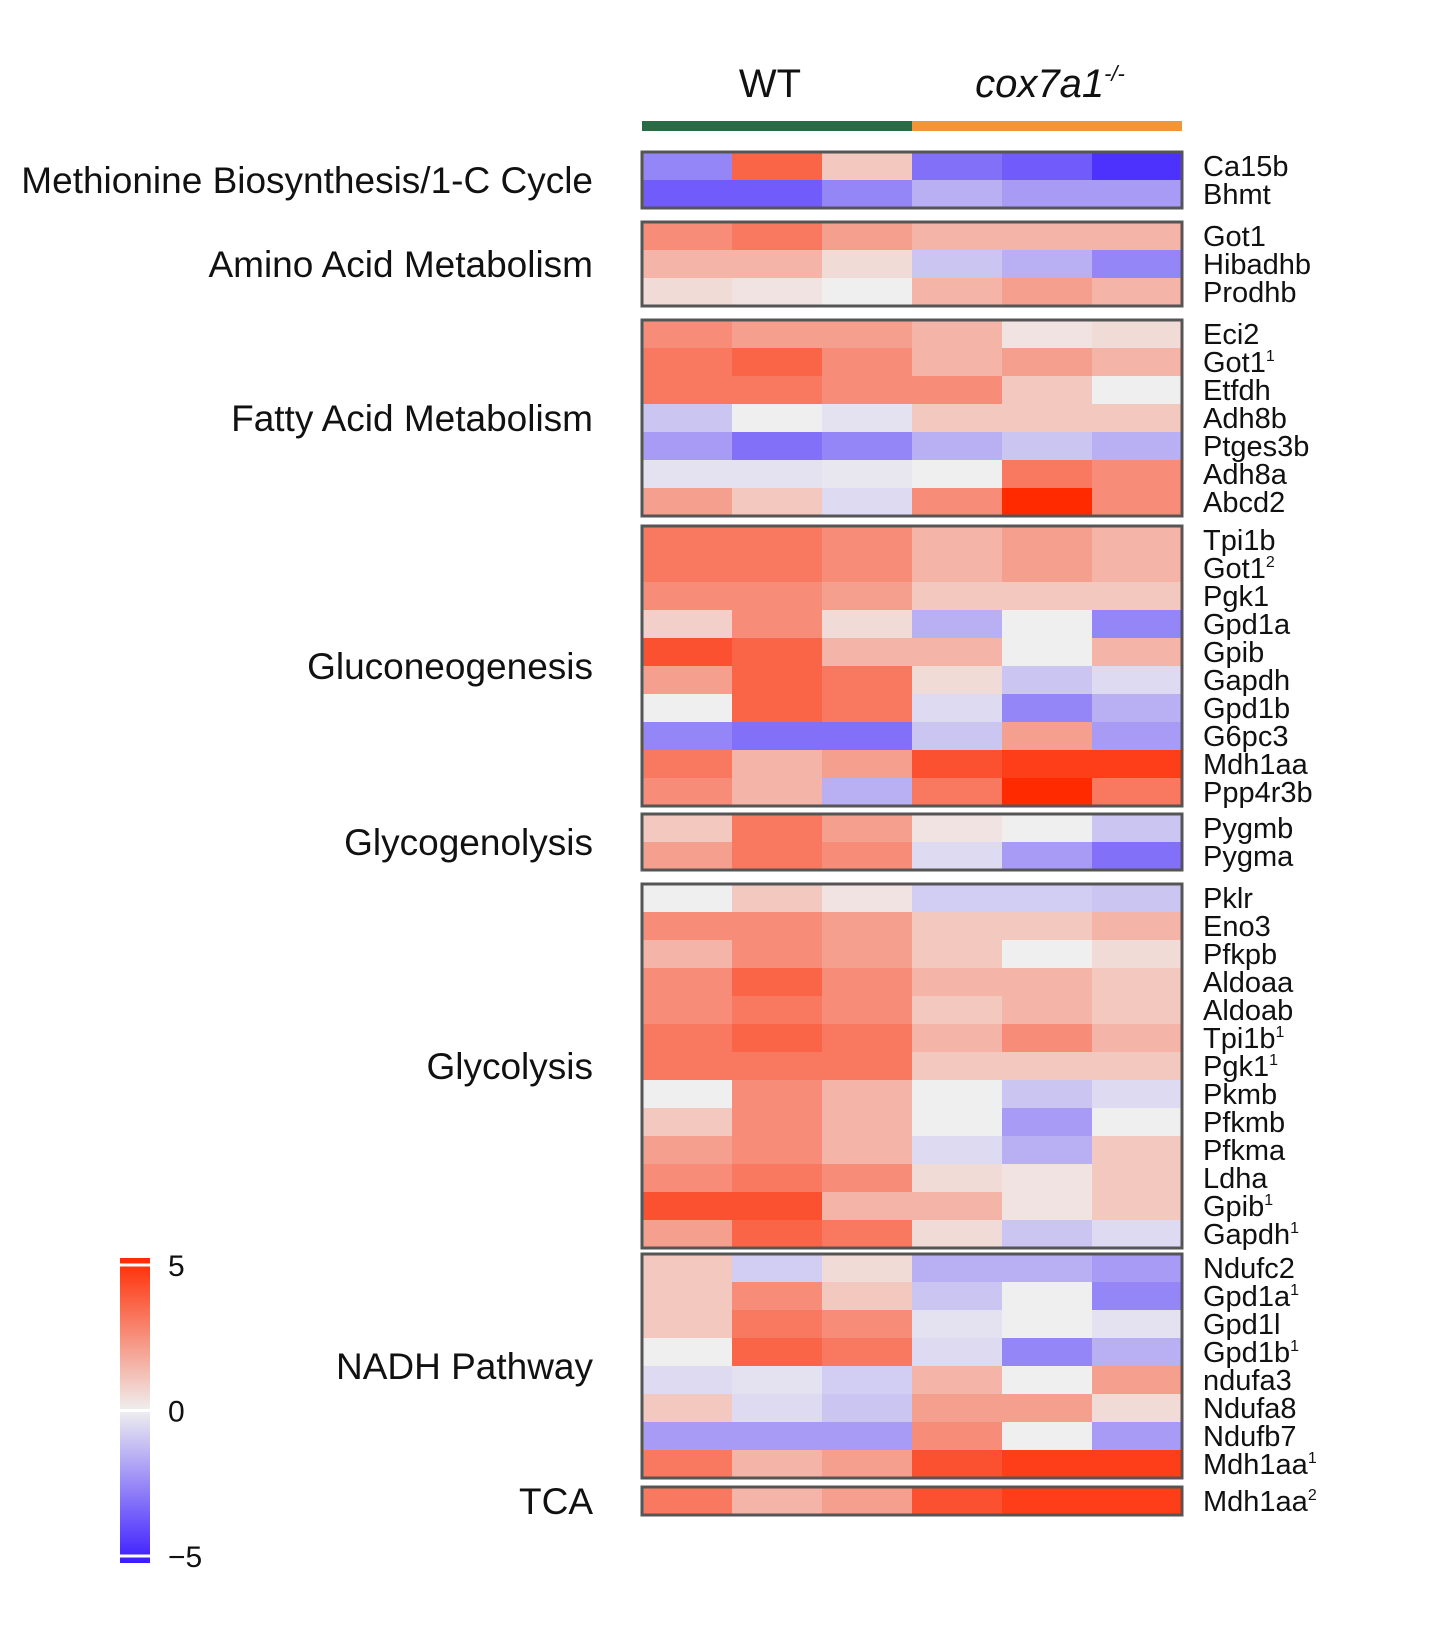 The height and width of the screenshot is (1627, 1434). Describe the element at coordinates (176, 1266) in the screenshot. I see `color-scale-tick-label: 5` at that location.